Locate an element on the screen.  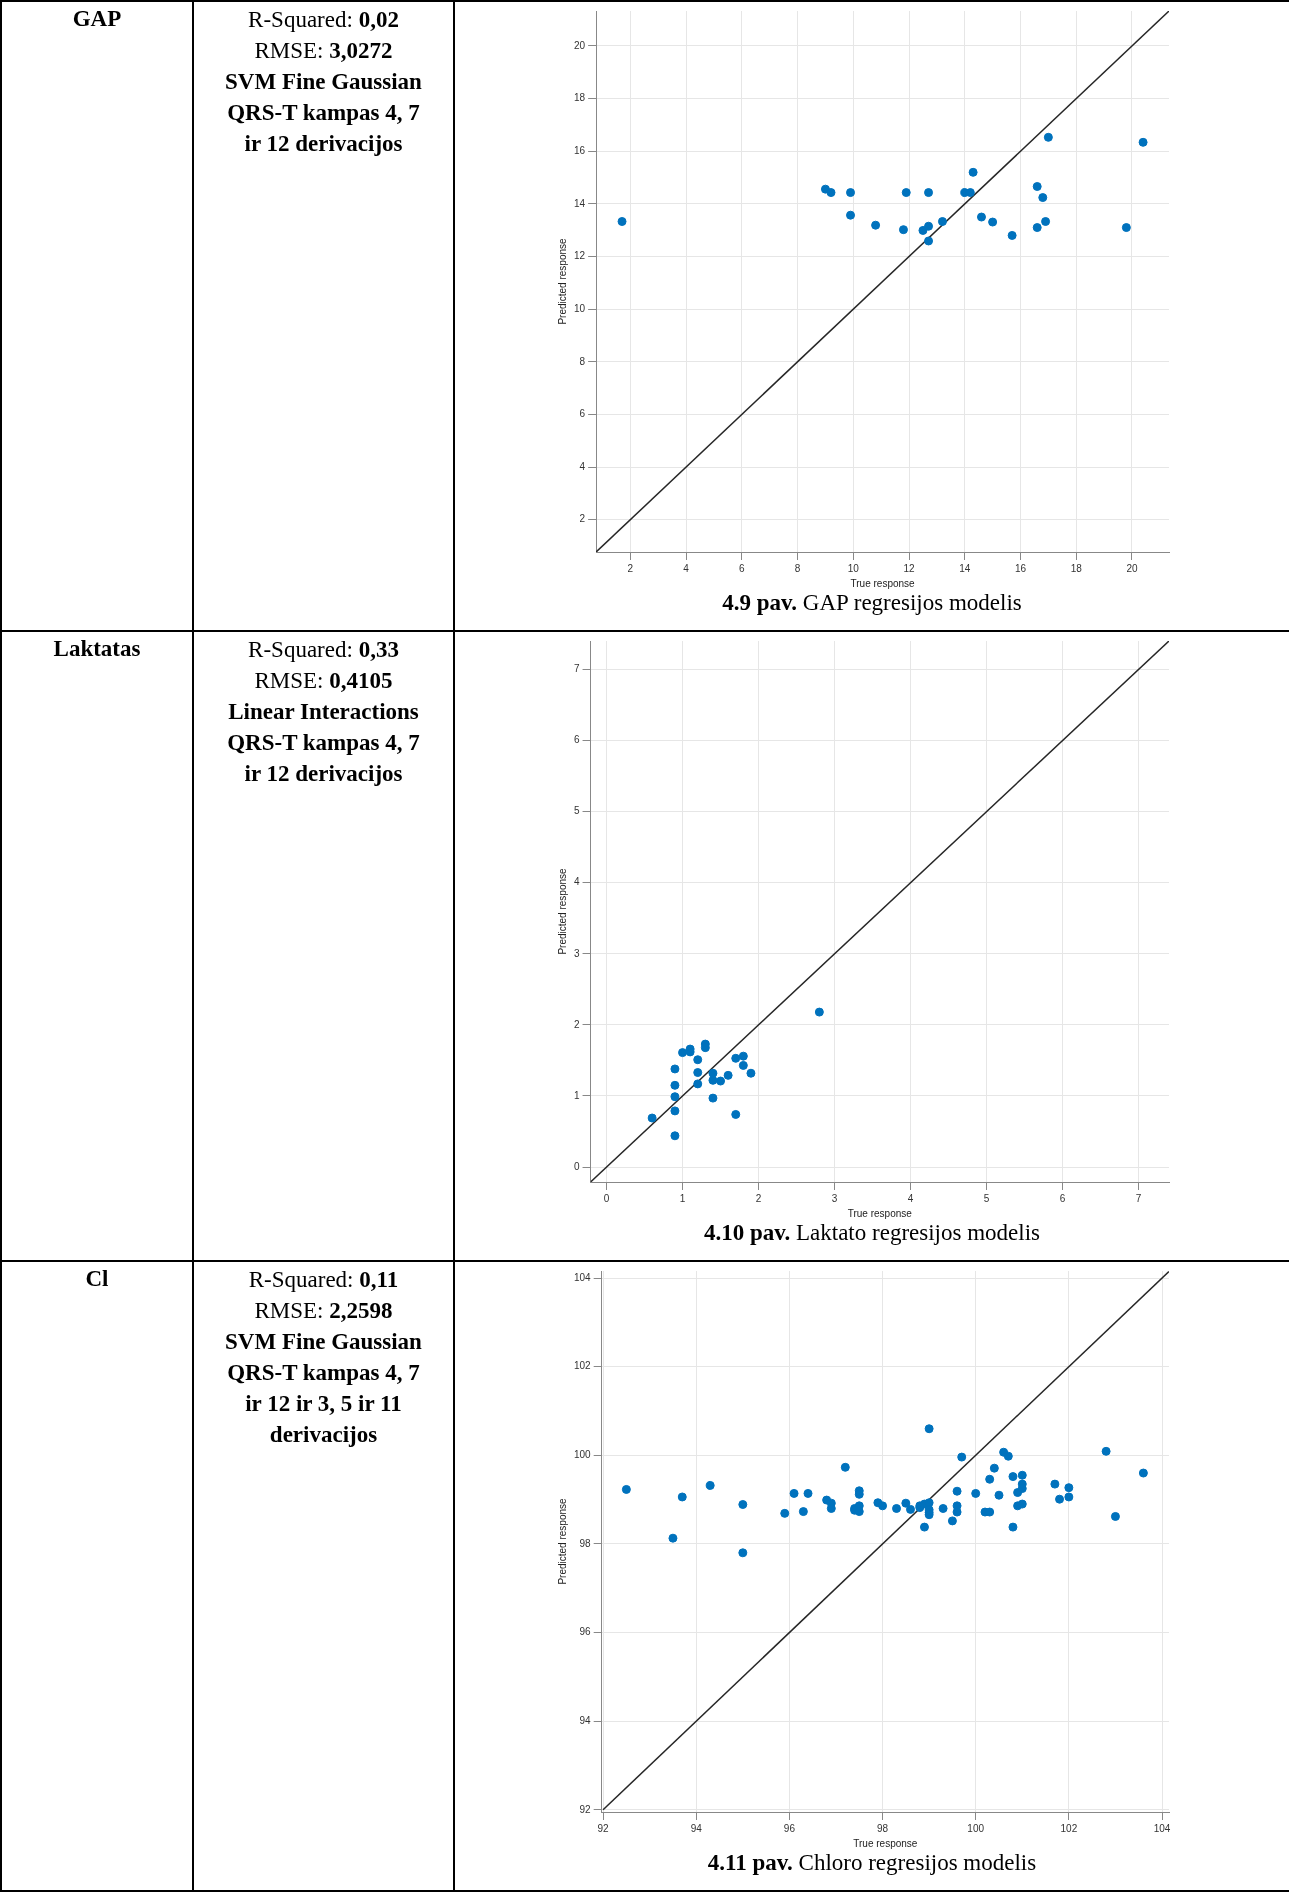
x-tick-label: 92 is located at coordinates (603, 1828).